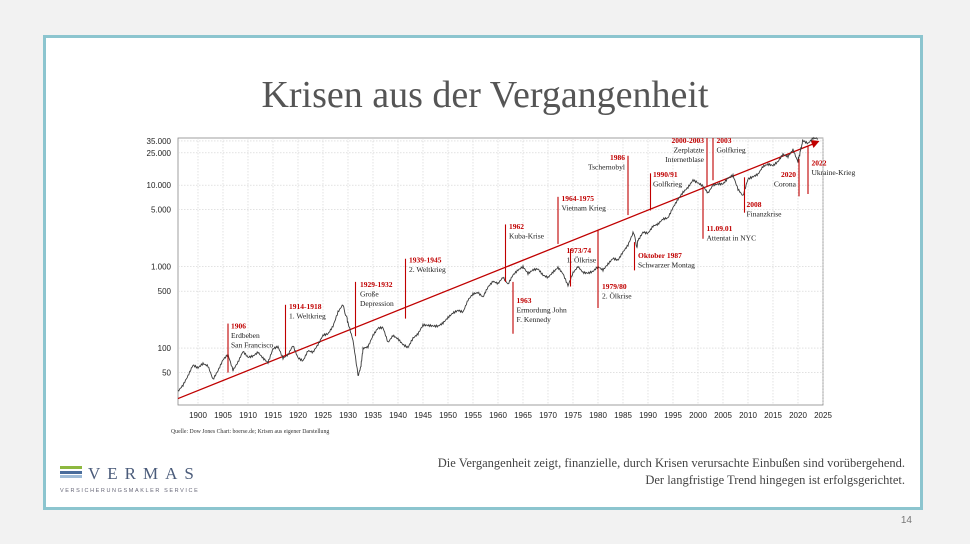 This screenshot has width=970, height=544. What do you see at coordinates (161, 267) in the screenshot?
I see `y-tick-label: 1.000` at bounding box center [161, 267].